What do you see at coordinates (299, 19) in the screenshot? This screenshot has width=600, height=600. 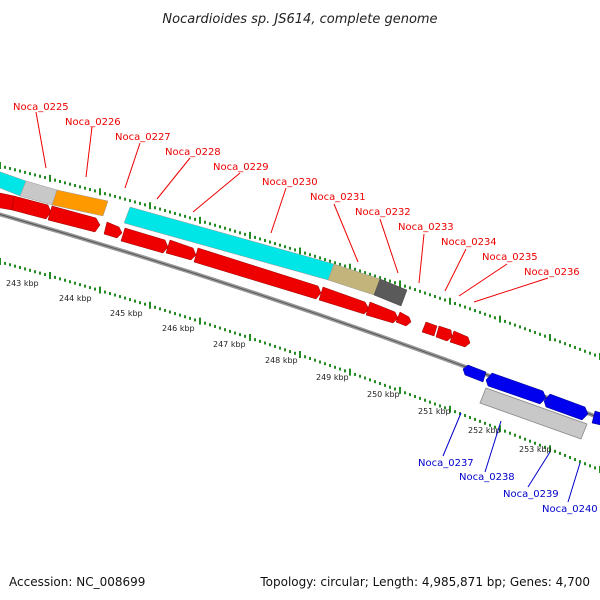 I see `map-title: Nocardioides sp. JS614, complete genome` at bounding box center [299, 19].